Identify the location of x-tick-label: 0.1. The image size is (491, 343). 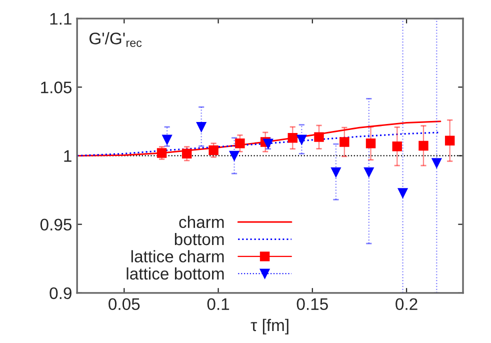
(218, 304).